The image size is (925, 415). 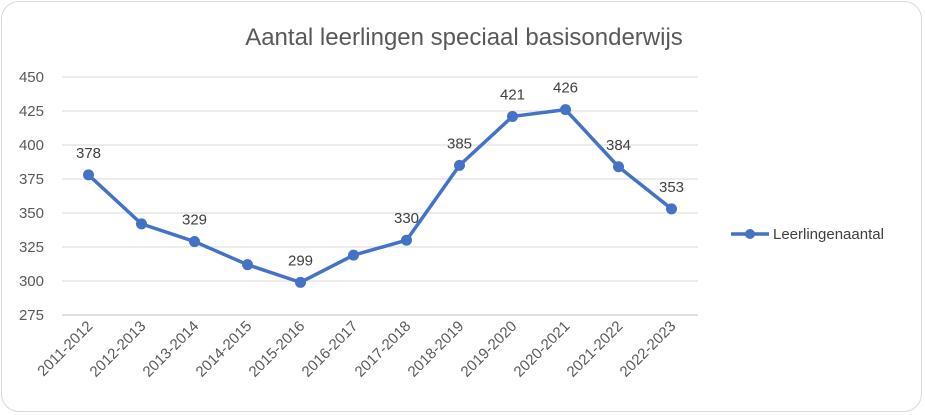 What do you see at coordinates (300, 260) in the screenshot?
I see `data-label: 299` at bounding box center [300, 260].